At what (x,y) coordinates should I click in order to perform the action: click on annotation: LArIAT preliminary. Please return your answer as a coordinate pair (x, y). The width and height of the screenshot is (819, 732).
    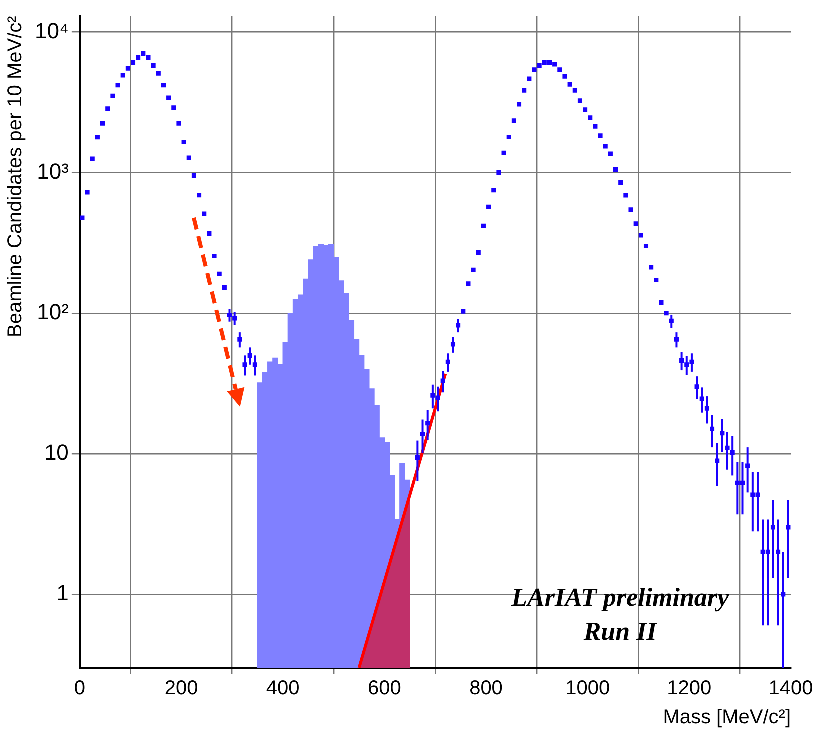
    Looking at the image, I should click on (620, 597).